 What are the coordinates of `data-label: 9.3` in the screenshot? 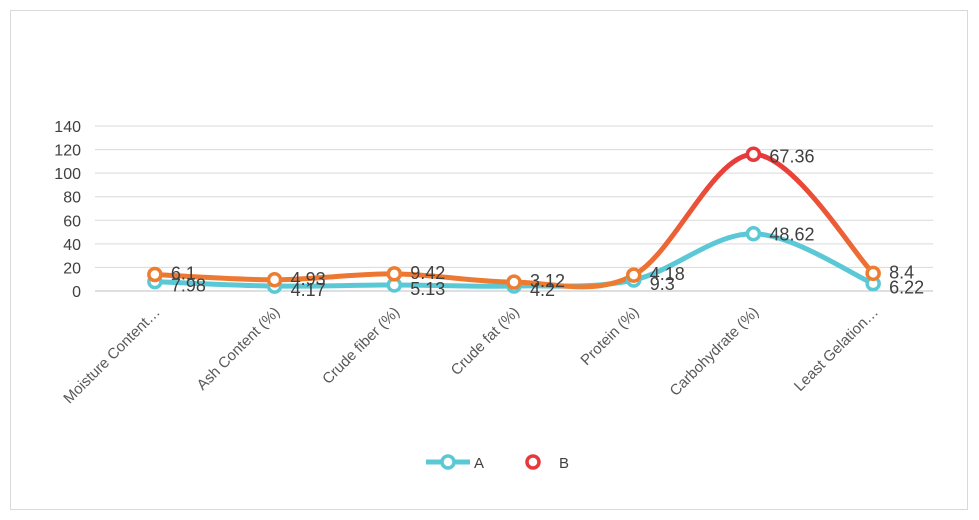 It's located at (662, 284).